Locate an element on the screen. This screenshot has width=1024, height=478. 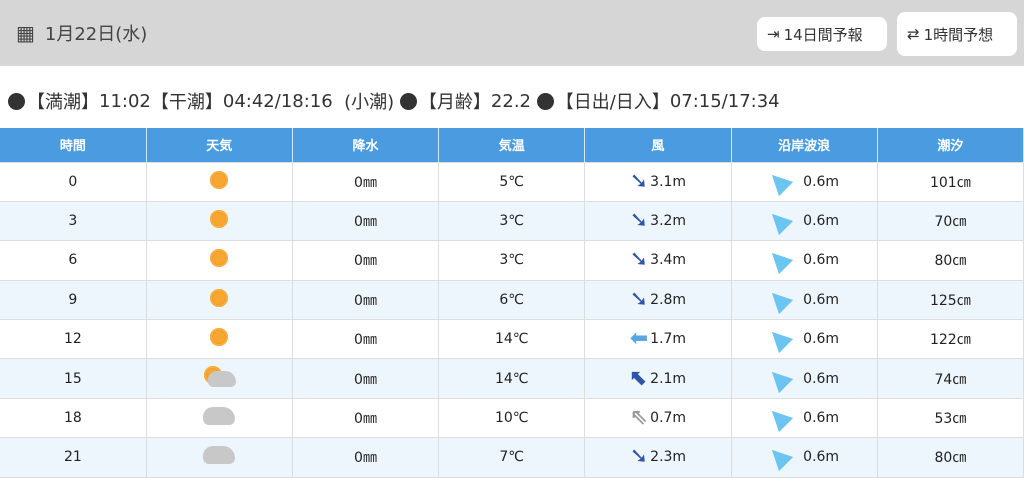
table-row: 15 0㎜ 14℃ ⬉ 2.1m 0.6m 74㎝ is located at coordinates (512, 378).